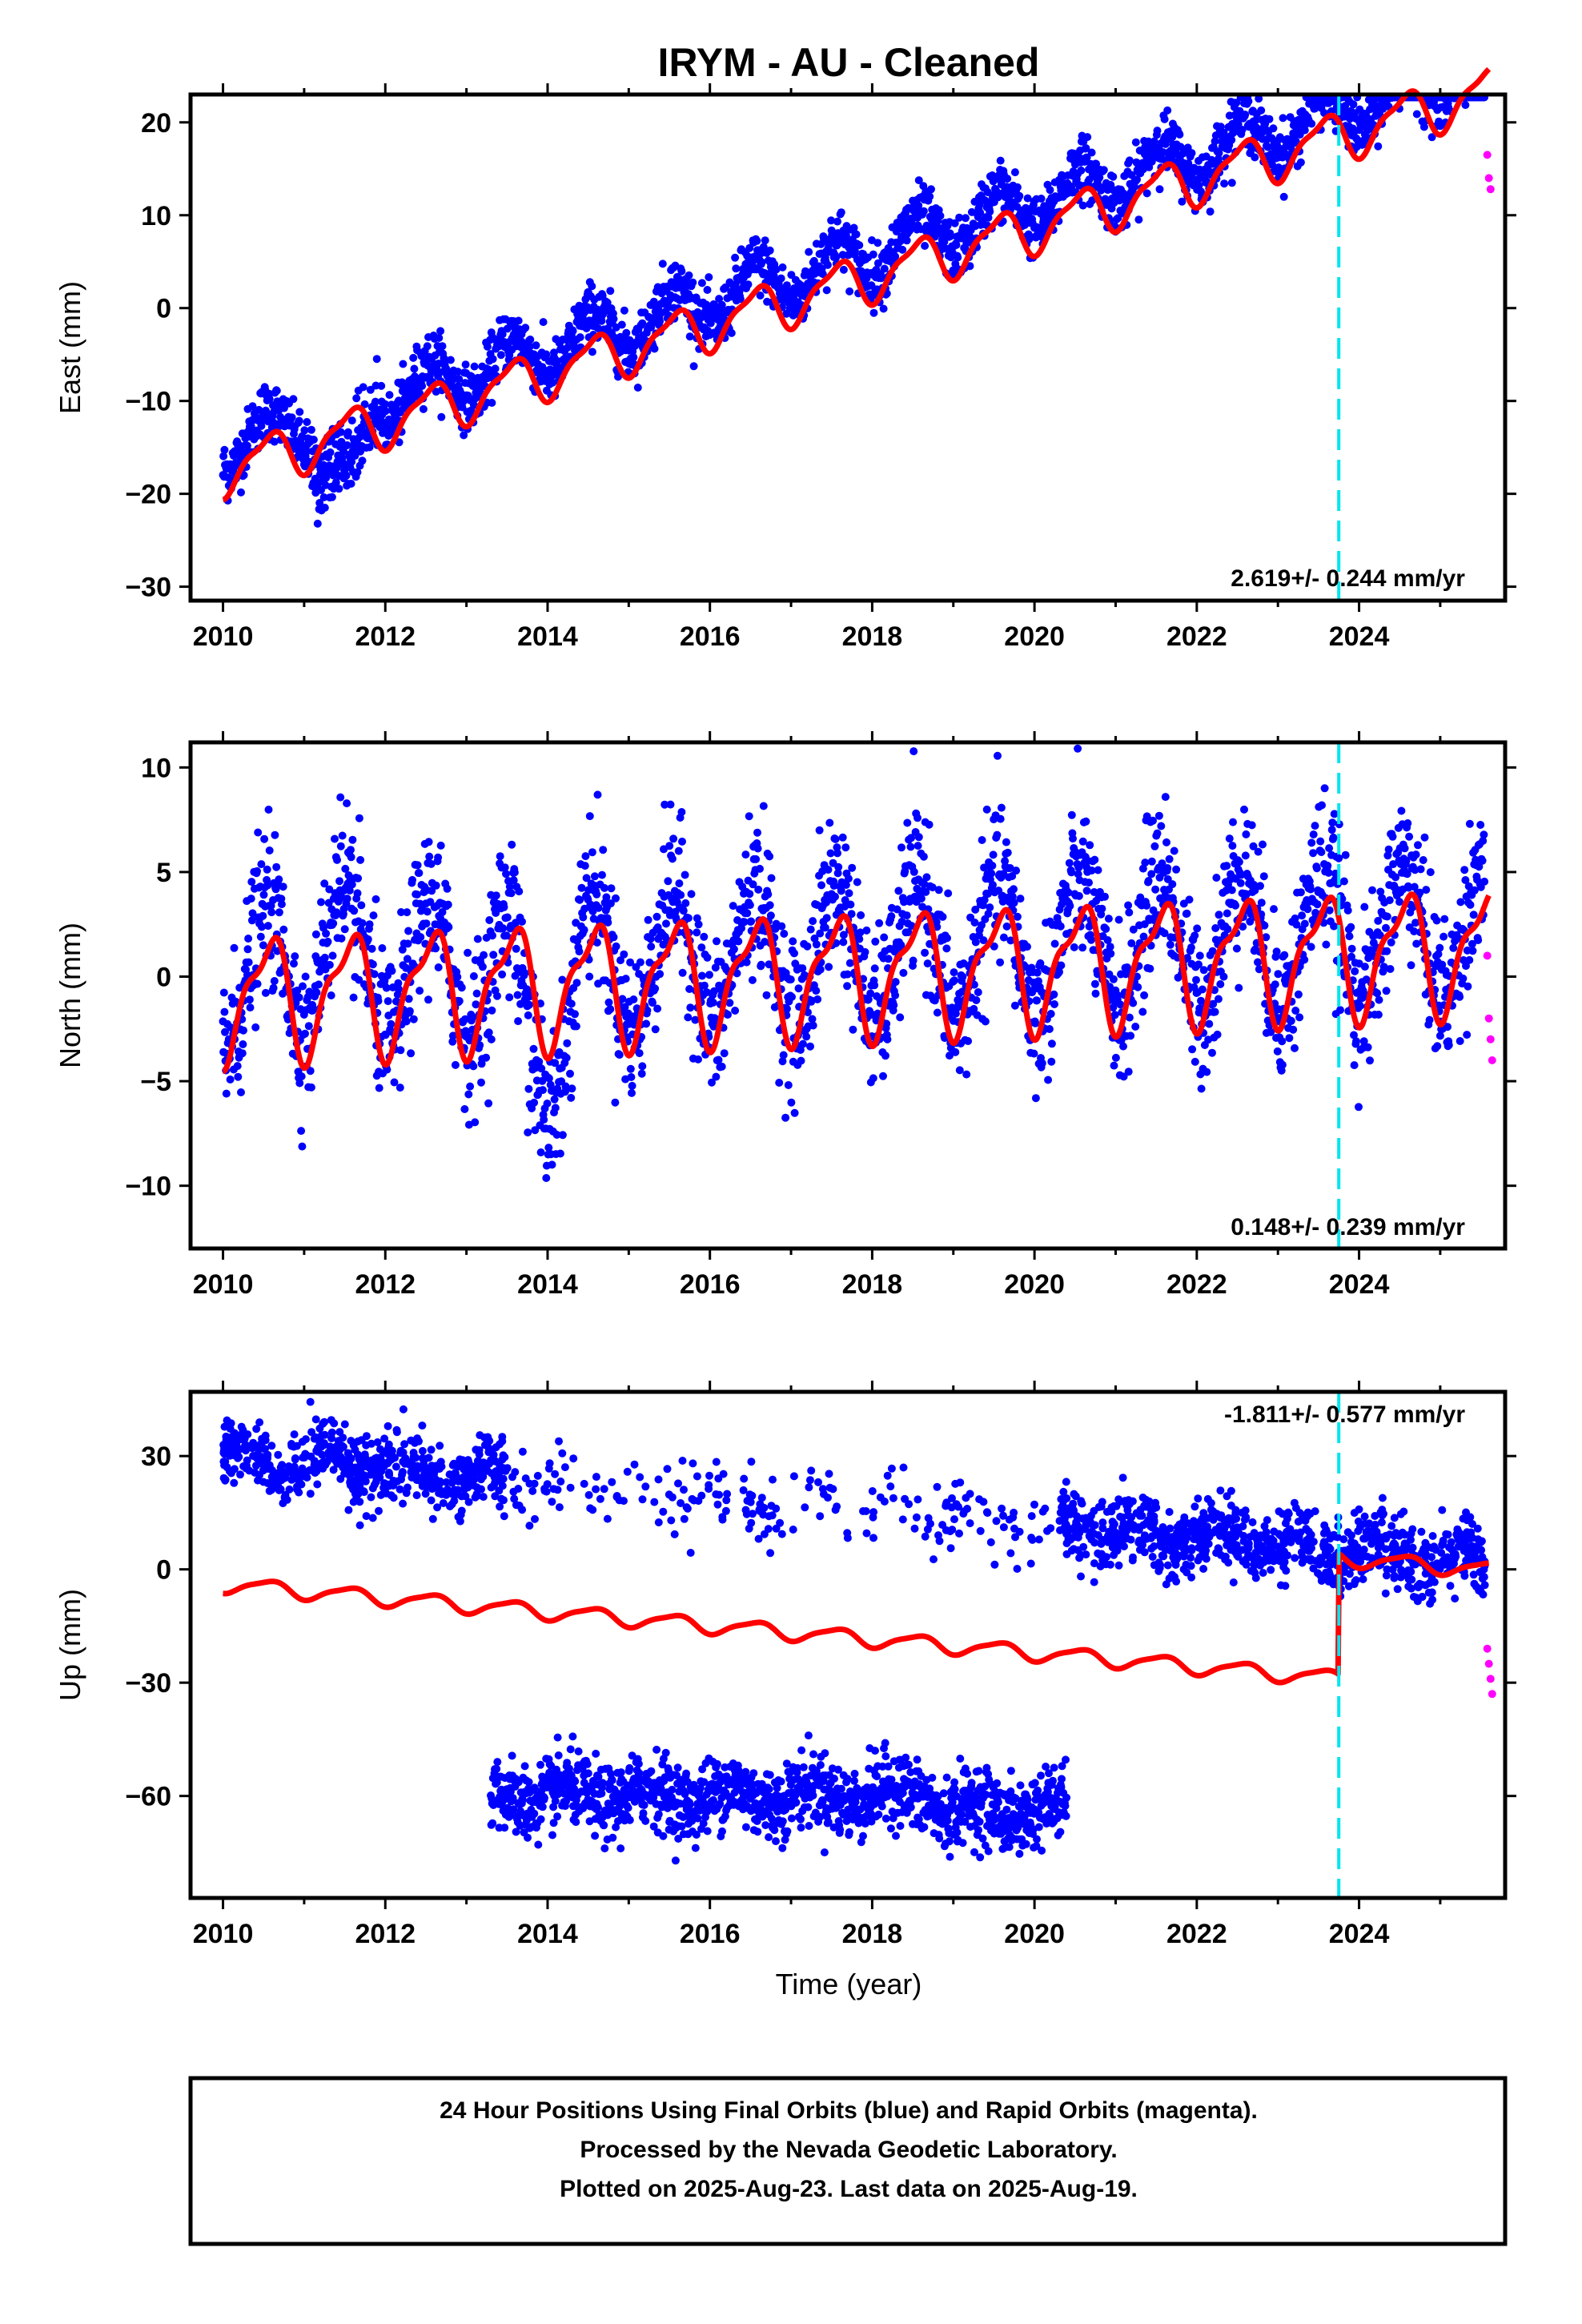 The height and width of the screenshot is (2324, 1582). What do you see at coordinates (156, 123) in the screenshot?
I see `east-ytick-label: 20` at bounding box center [156, 123].